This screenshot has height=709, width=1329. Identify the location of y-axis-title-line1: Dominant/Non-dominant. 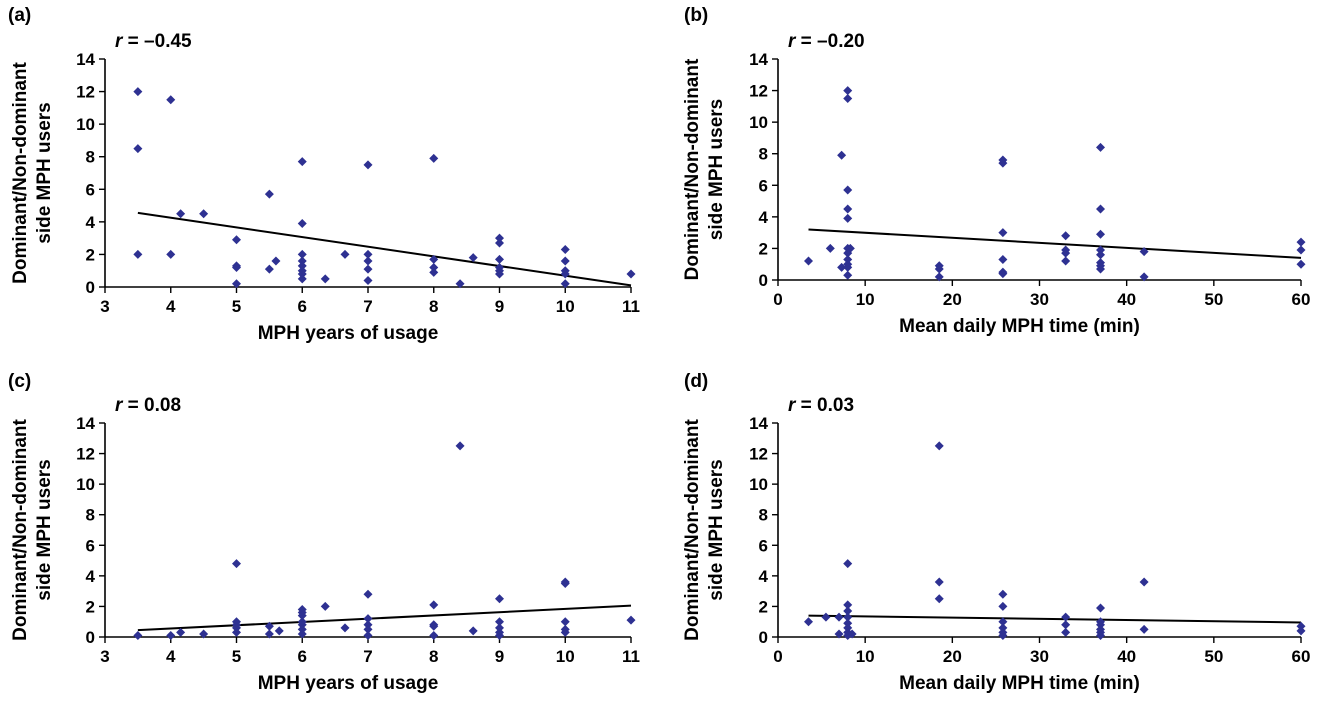
(20, 530).